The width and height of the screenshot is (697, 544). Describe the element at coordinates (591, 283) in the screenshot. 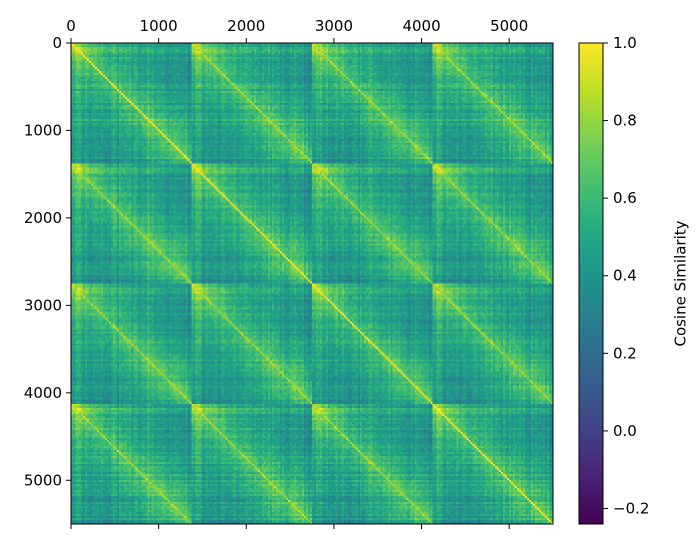

I see `colorbar-gradient` at that location.